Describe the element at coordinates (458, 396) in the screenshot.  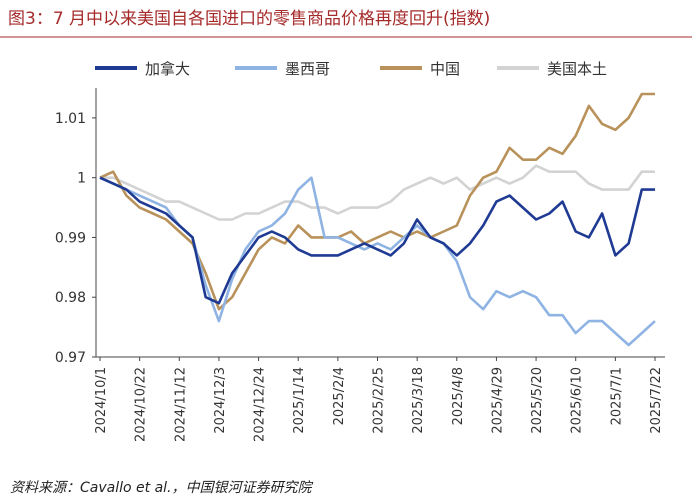
I see `x-tick-label: 2025/4/8` at that location.